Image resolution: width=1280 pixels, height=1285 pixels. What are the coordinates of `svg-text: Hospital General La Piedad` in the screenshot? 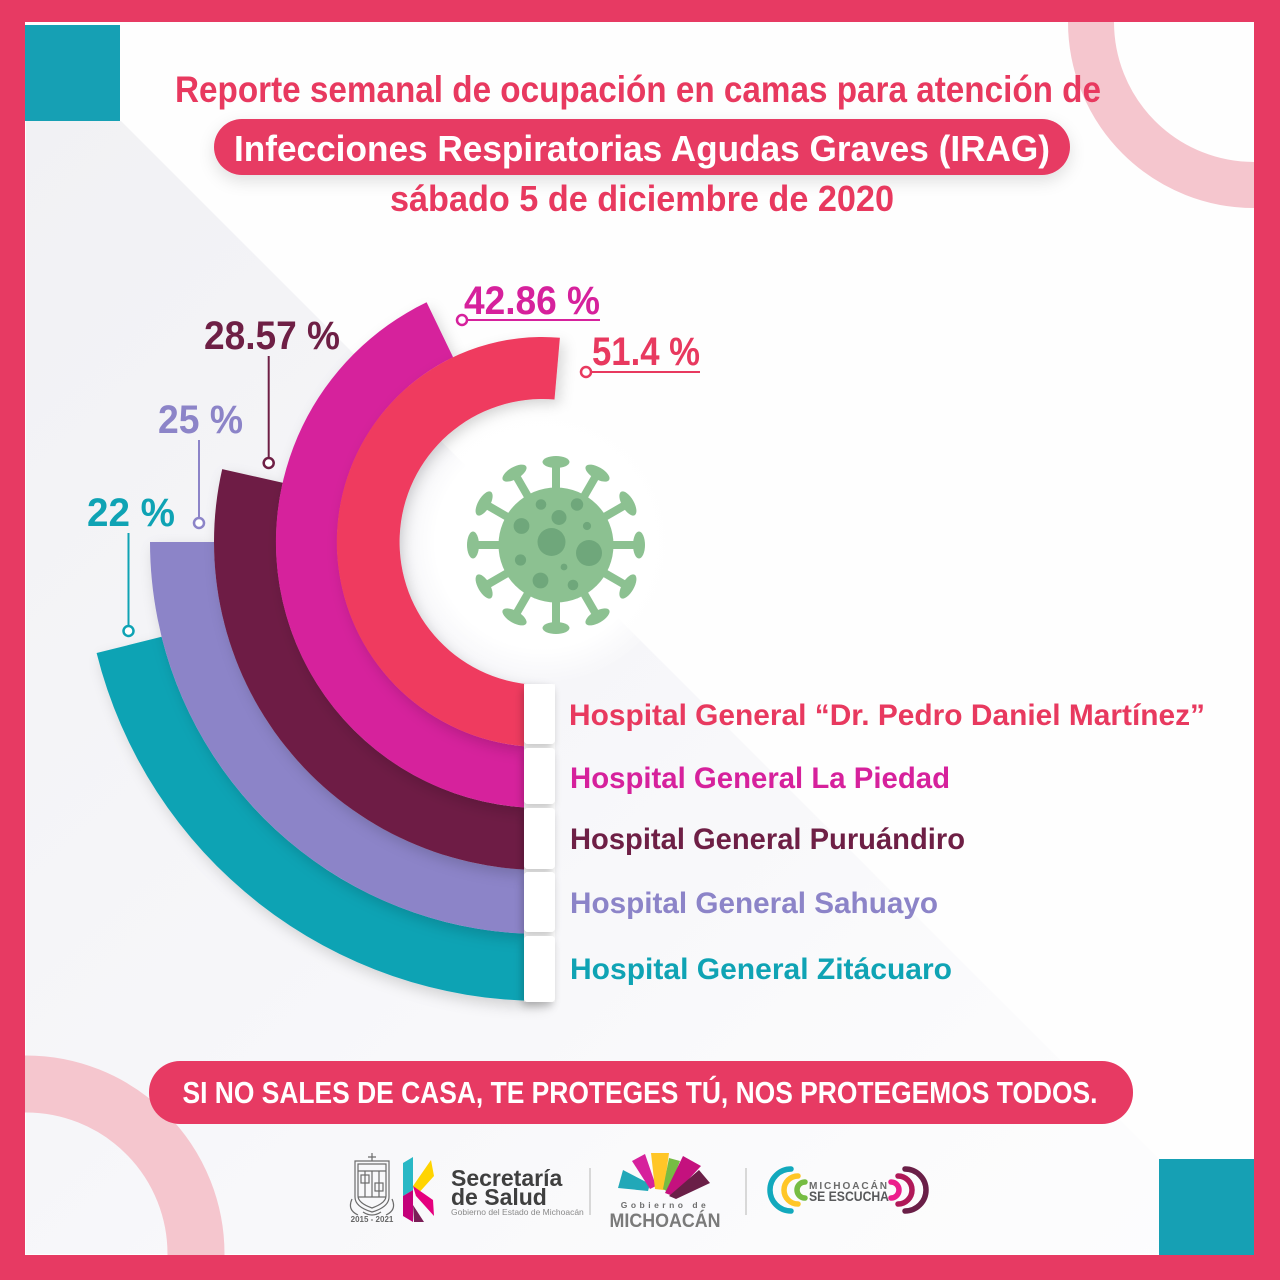 It's located at (760, 778).